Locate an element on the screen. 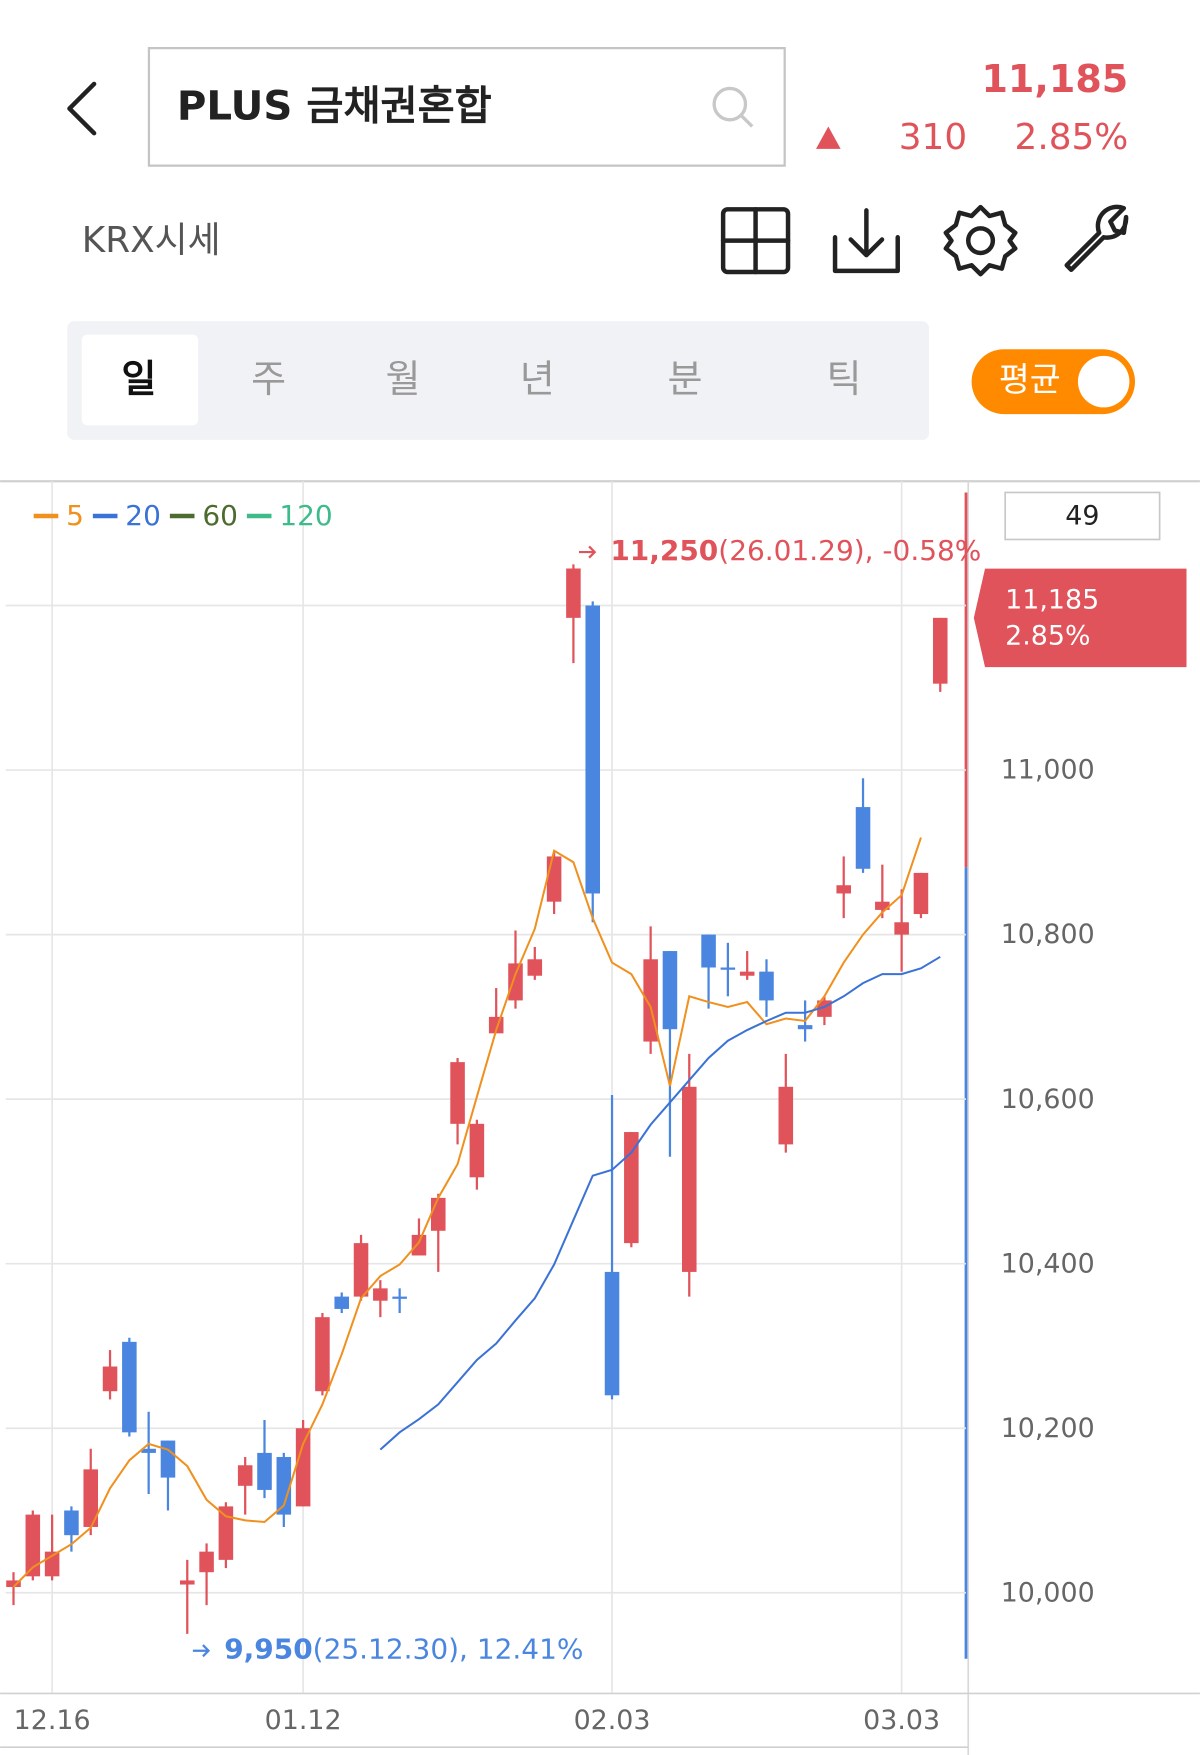 The height and width of the screenshot is (1755, 1200). settings-icon is located at coordinates (980, 240).